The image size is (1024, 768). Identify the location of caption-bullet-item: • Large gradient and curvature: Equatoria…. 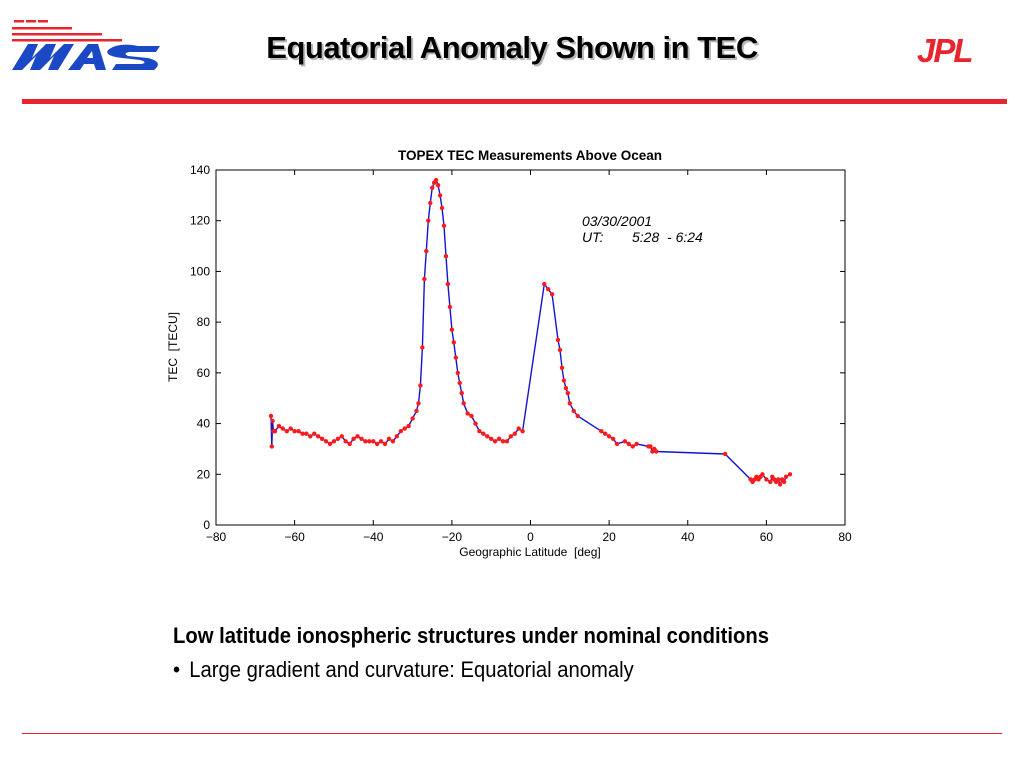
(403, 670).